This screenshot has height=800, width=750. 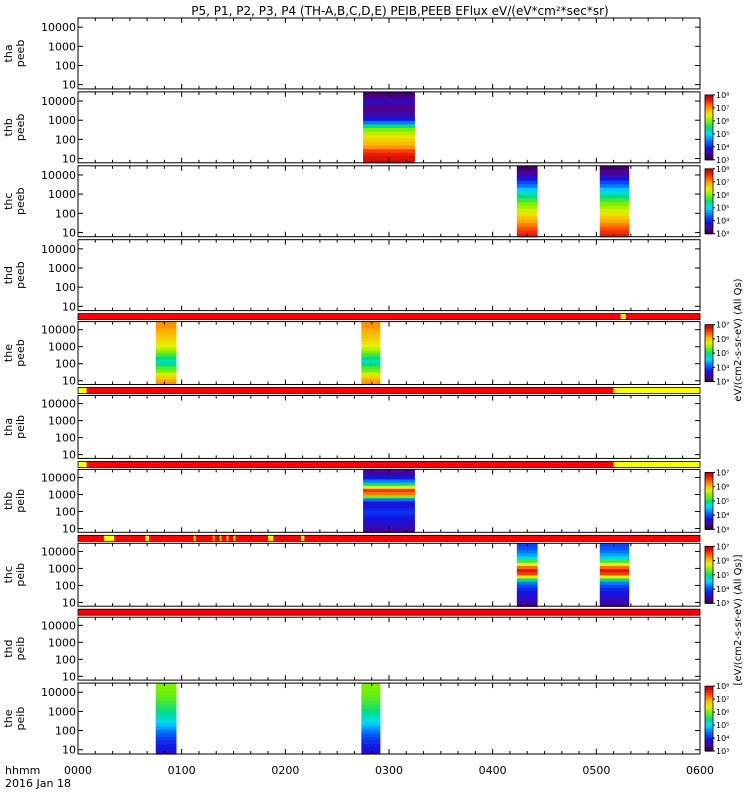 I want to click on x-tick-label: 0200, so click(x=285, y=770).